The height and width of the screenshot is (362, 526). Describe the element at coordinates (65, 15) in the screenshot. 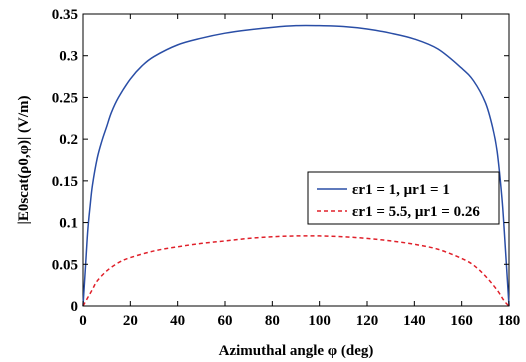

I see `y-tick-label: 0.35` at that location.